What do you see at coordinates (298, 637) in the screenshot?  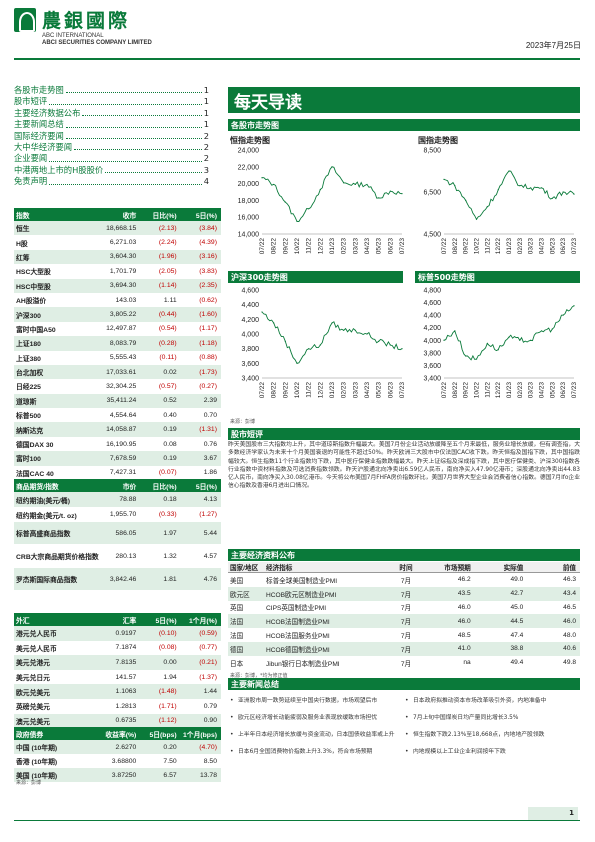 I see `table-cell: HCOB法国服务业PMI` at bounding box center [298, 637].